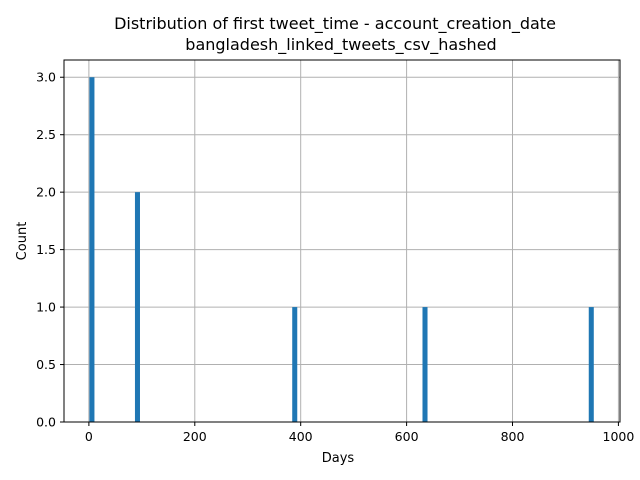 Image resolution: width=640 pixels, height=480 pixels. What do you see at coordinates (195, 436) in the screenshot?
I see `x-tick-label: 200` at bounding box center [195, 436].